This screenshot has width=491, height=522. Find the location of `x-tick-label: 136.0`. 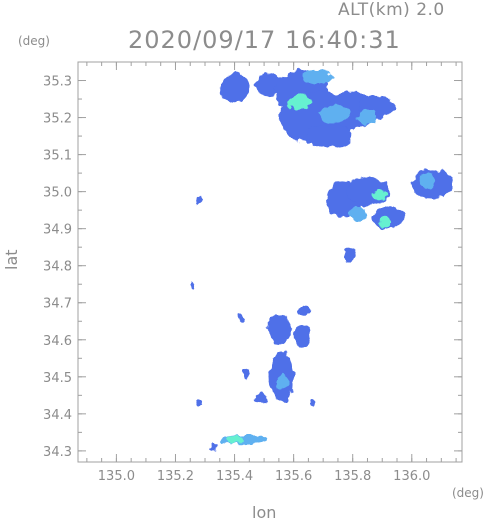

x-tick-label: 136.0 is located at coordinates (411, 476).